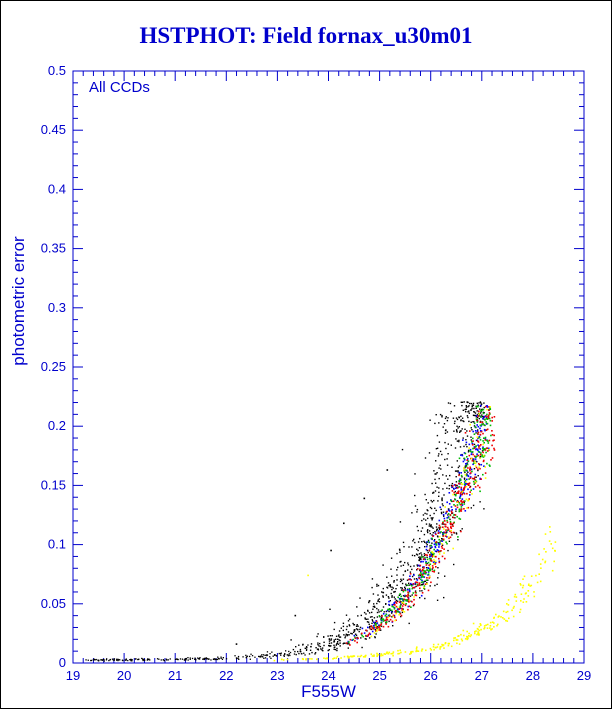  Describe the element at coordinates (124, 675) in the screenshot. I see `x-tick-label: 20` at that location.